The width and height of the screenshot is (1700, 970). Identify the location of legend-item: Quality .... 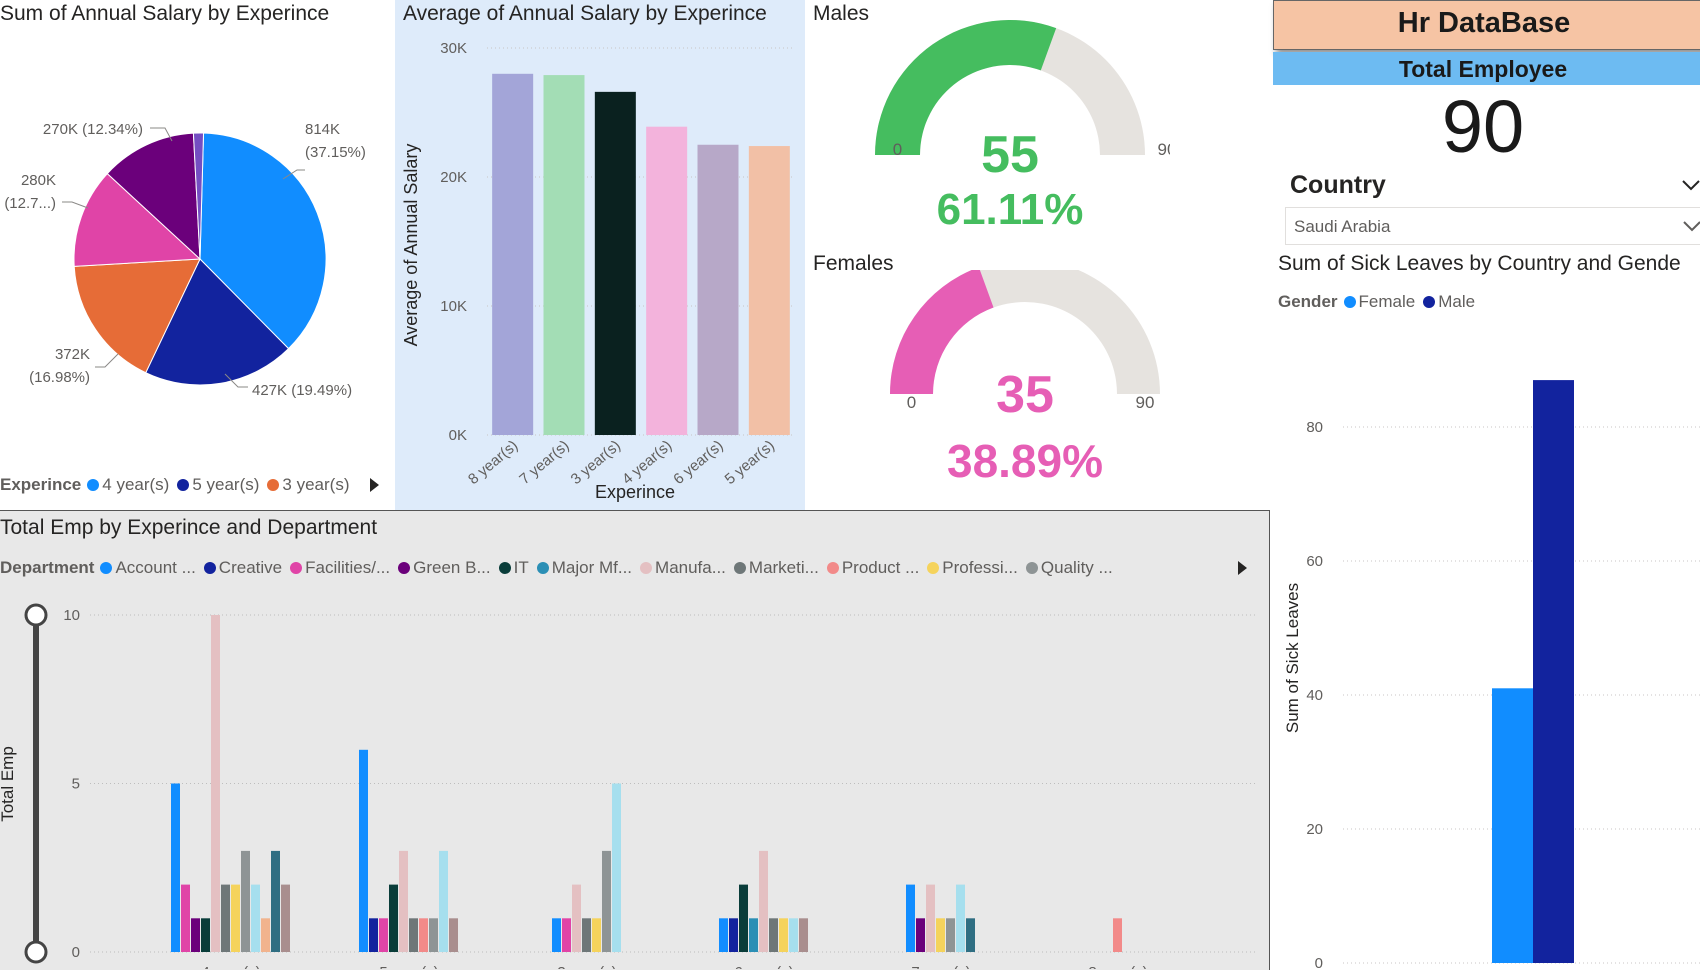
(1069, 568).